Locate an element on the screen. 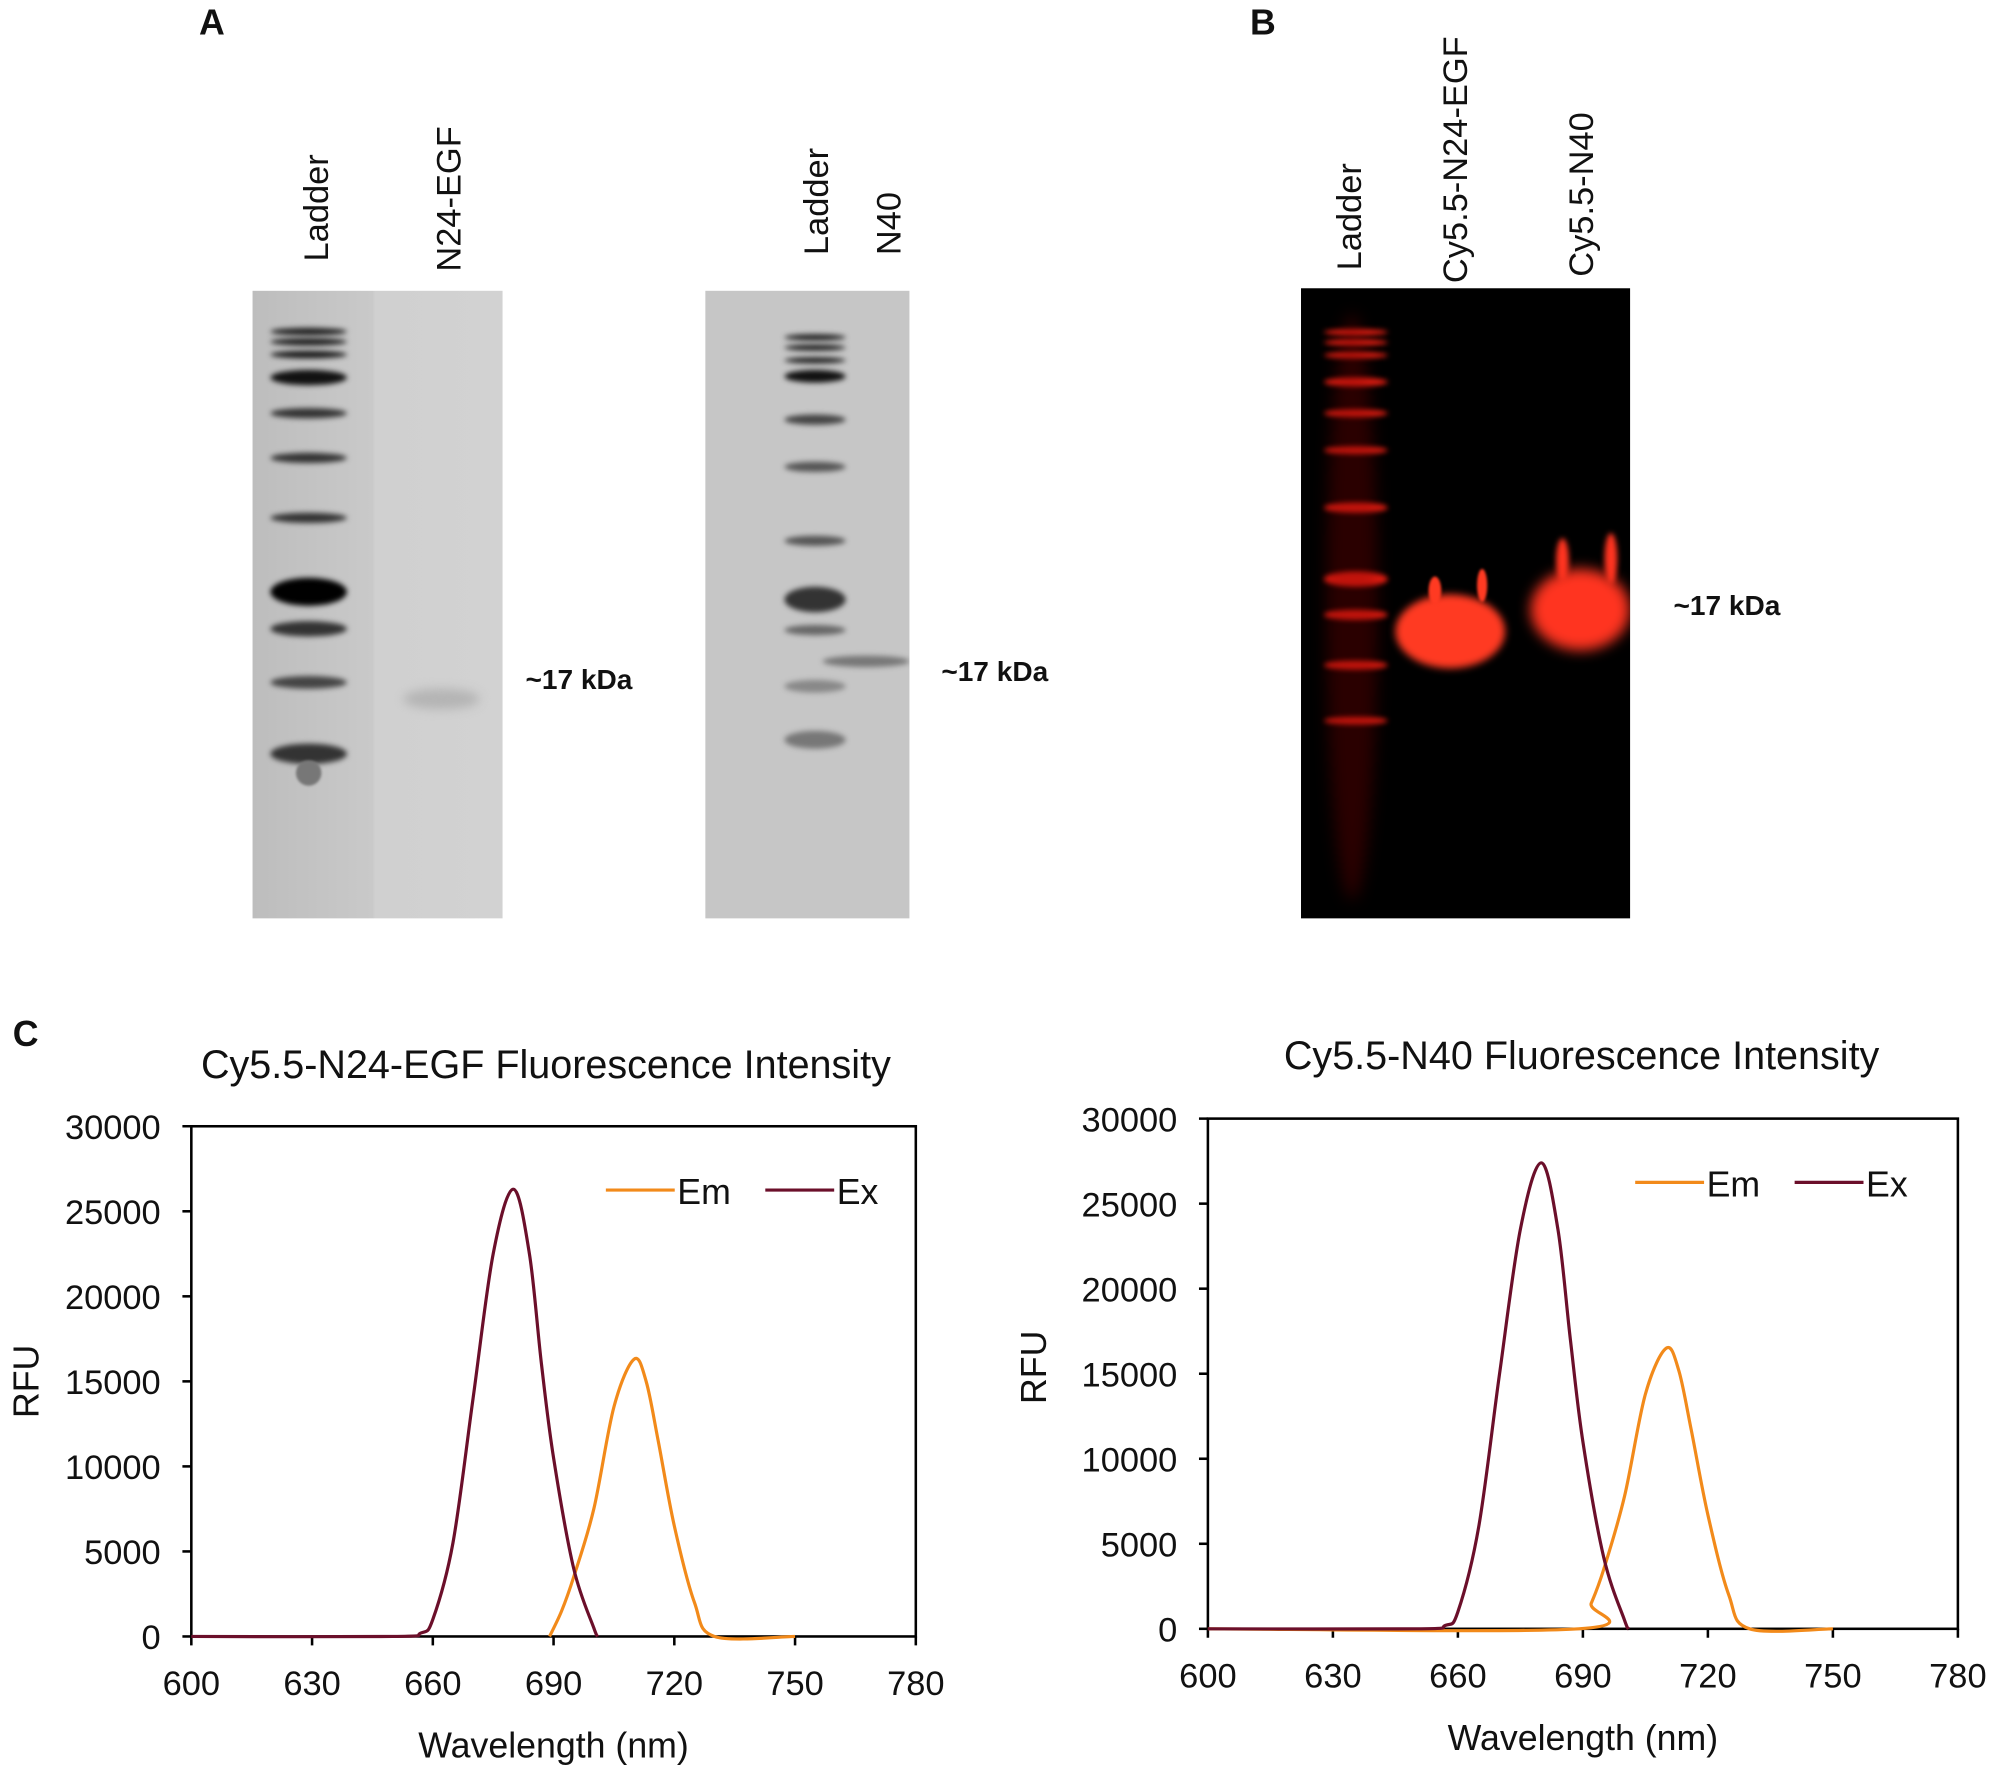 This screenshot has height=1778, width=2000. x-tick-label: 630 is located at coordinates (1332, 1676).